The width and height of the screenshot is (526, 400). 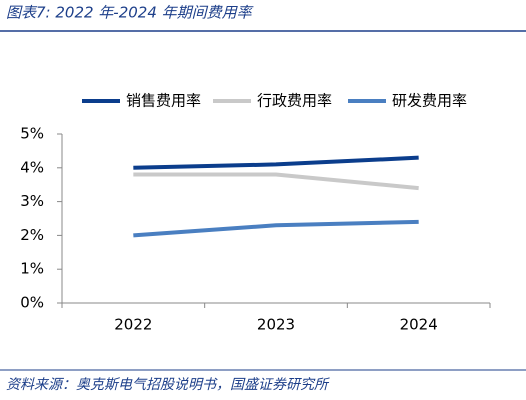 I want to click on chart-title: 图表7: 2022 年-2024 年期间费用率, so click(x=130, y=13).